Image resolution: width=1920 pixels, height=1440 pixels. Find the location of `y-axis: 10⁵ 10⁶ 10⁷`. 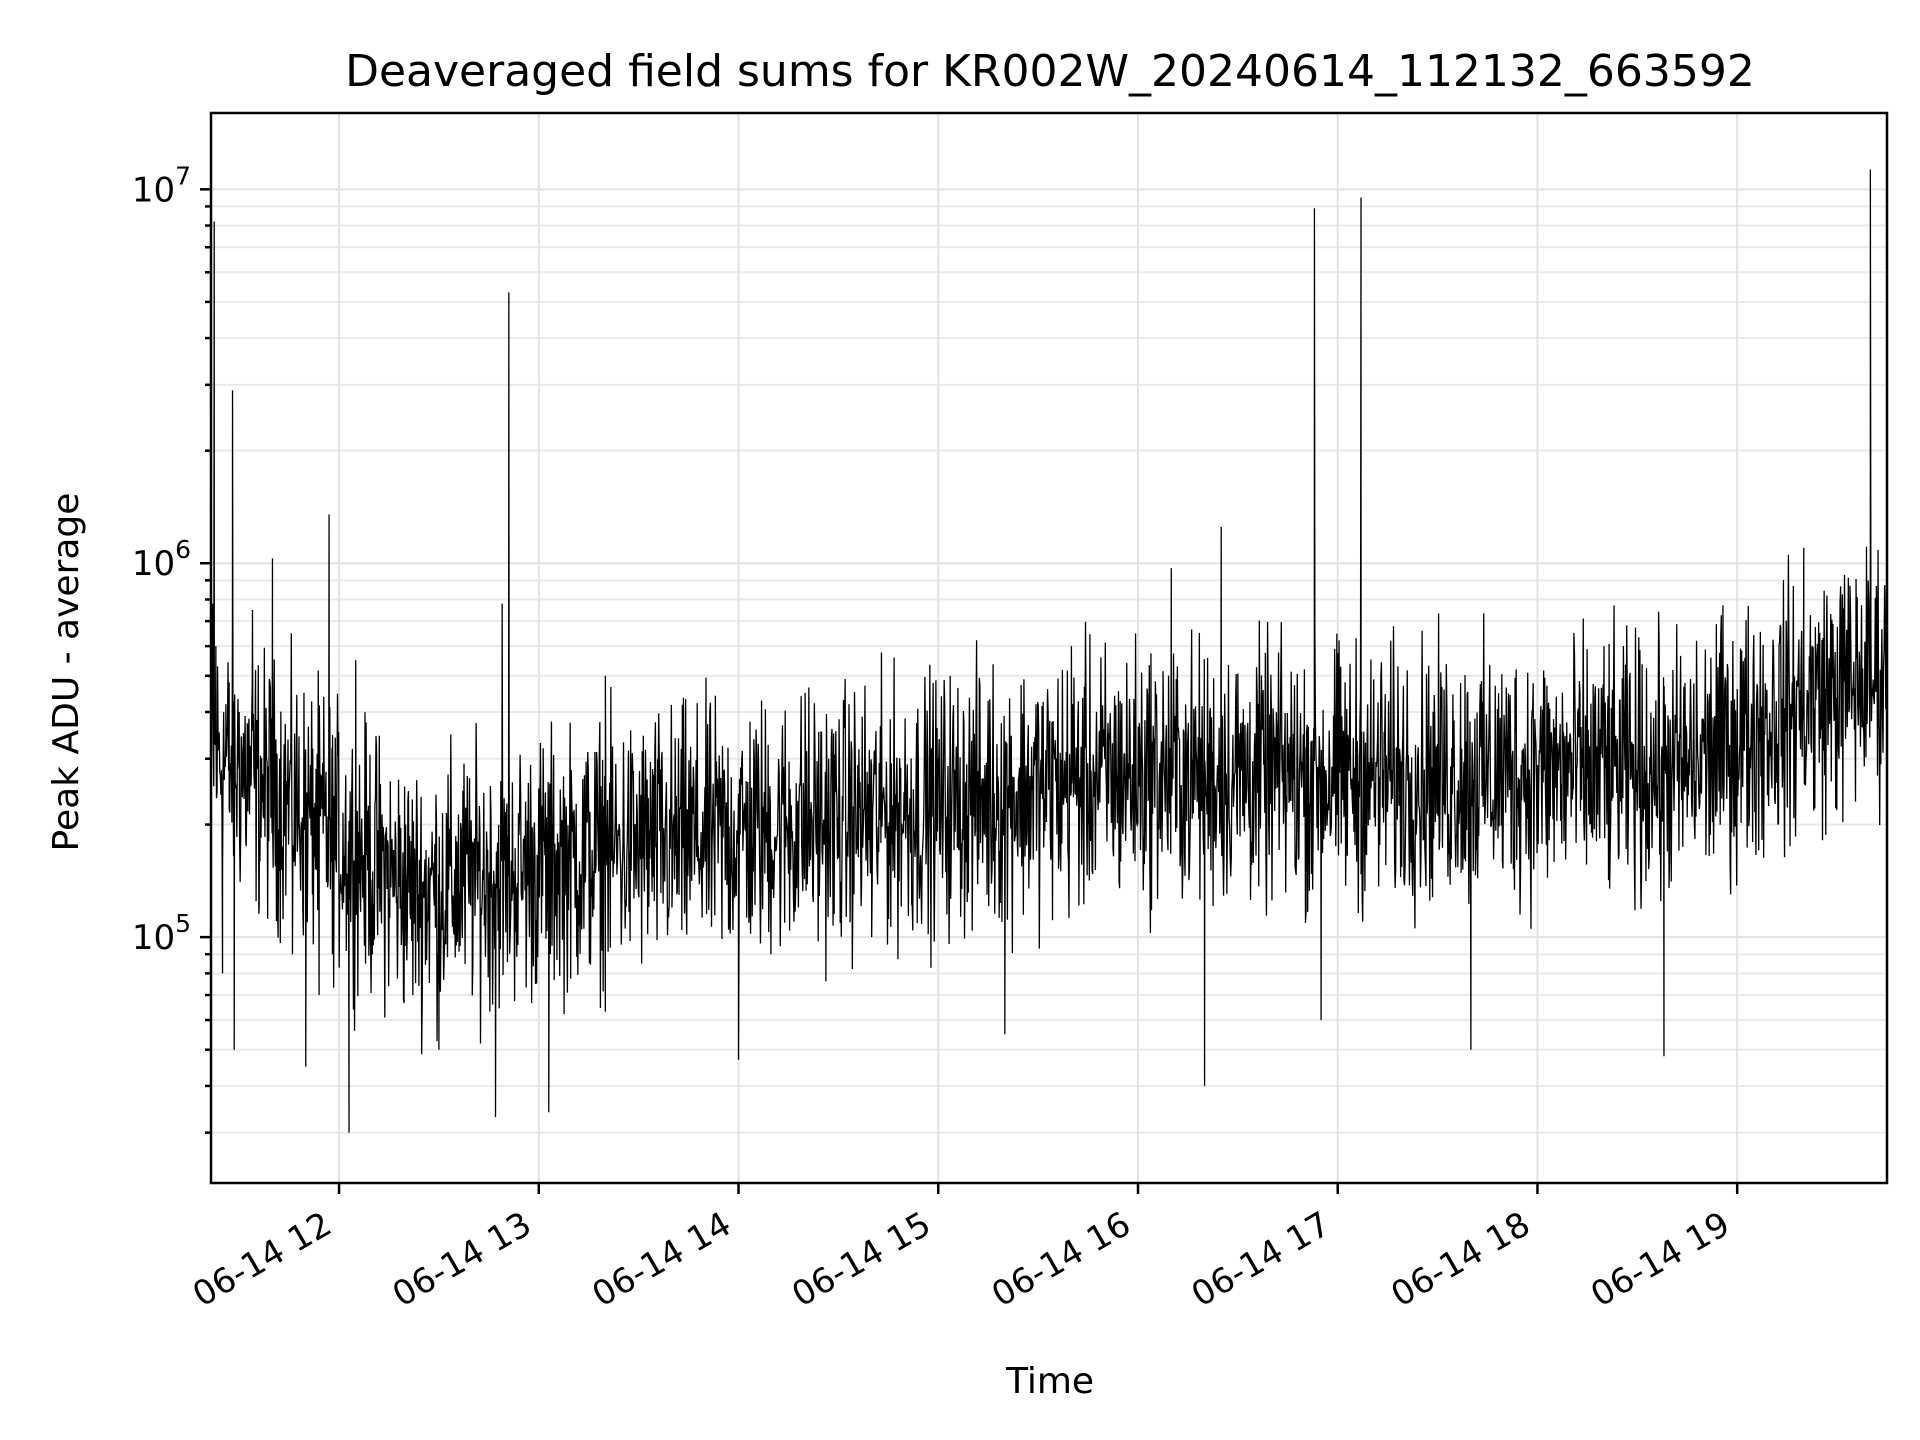

y-axis: 10⁵ 10⁶ 10⁷ is located at coordinates (171, 647).